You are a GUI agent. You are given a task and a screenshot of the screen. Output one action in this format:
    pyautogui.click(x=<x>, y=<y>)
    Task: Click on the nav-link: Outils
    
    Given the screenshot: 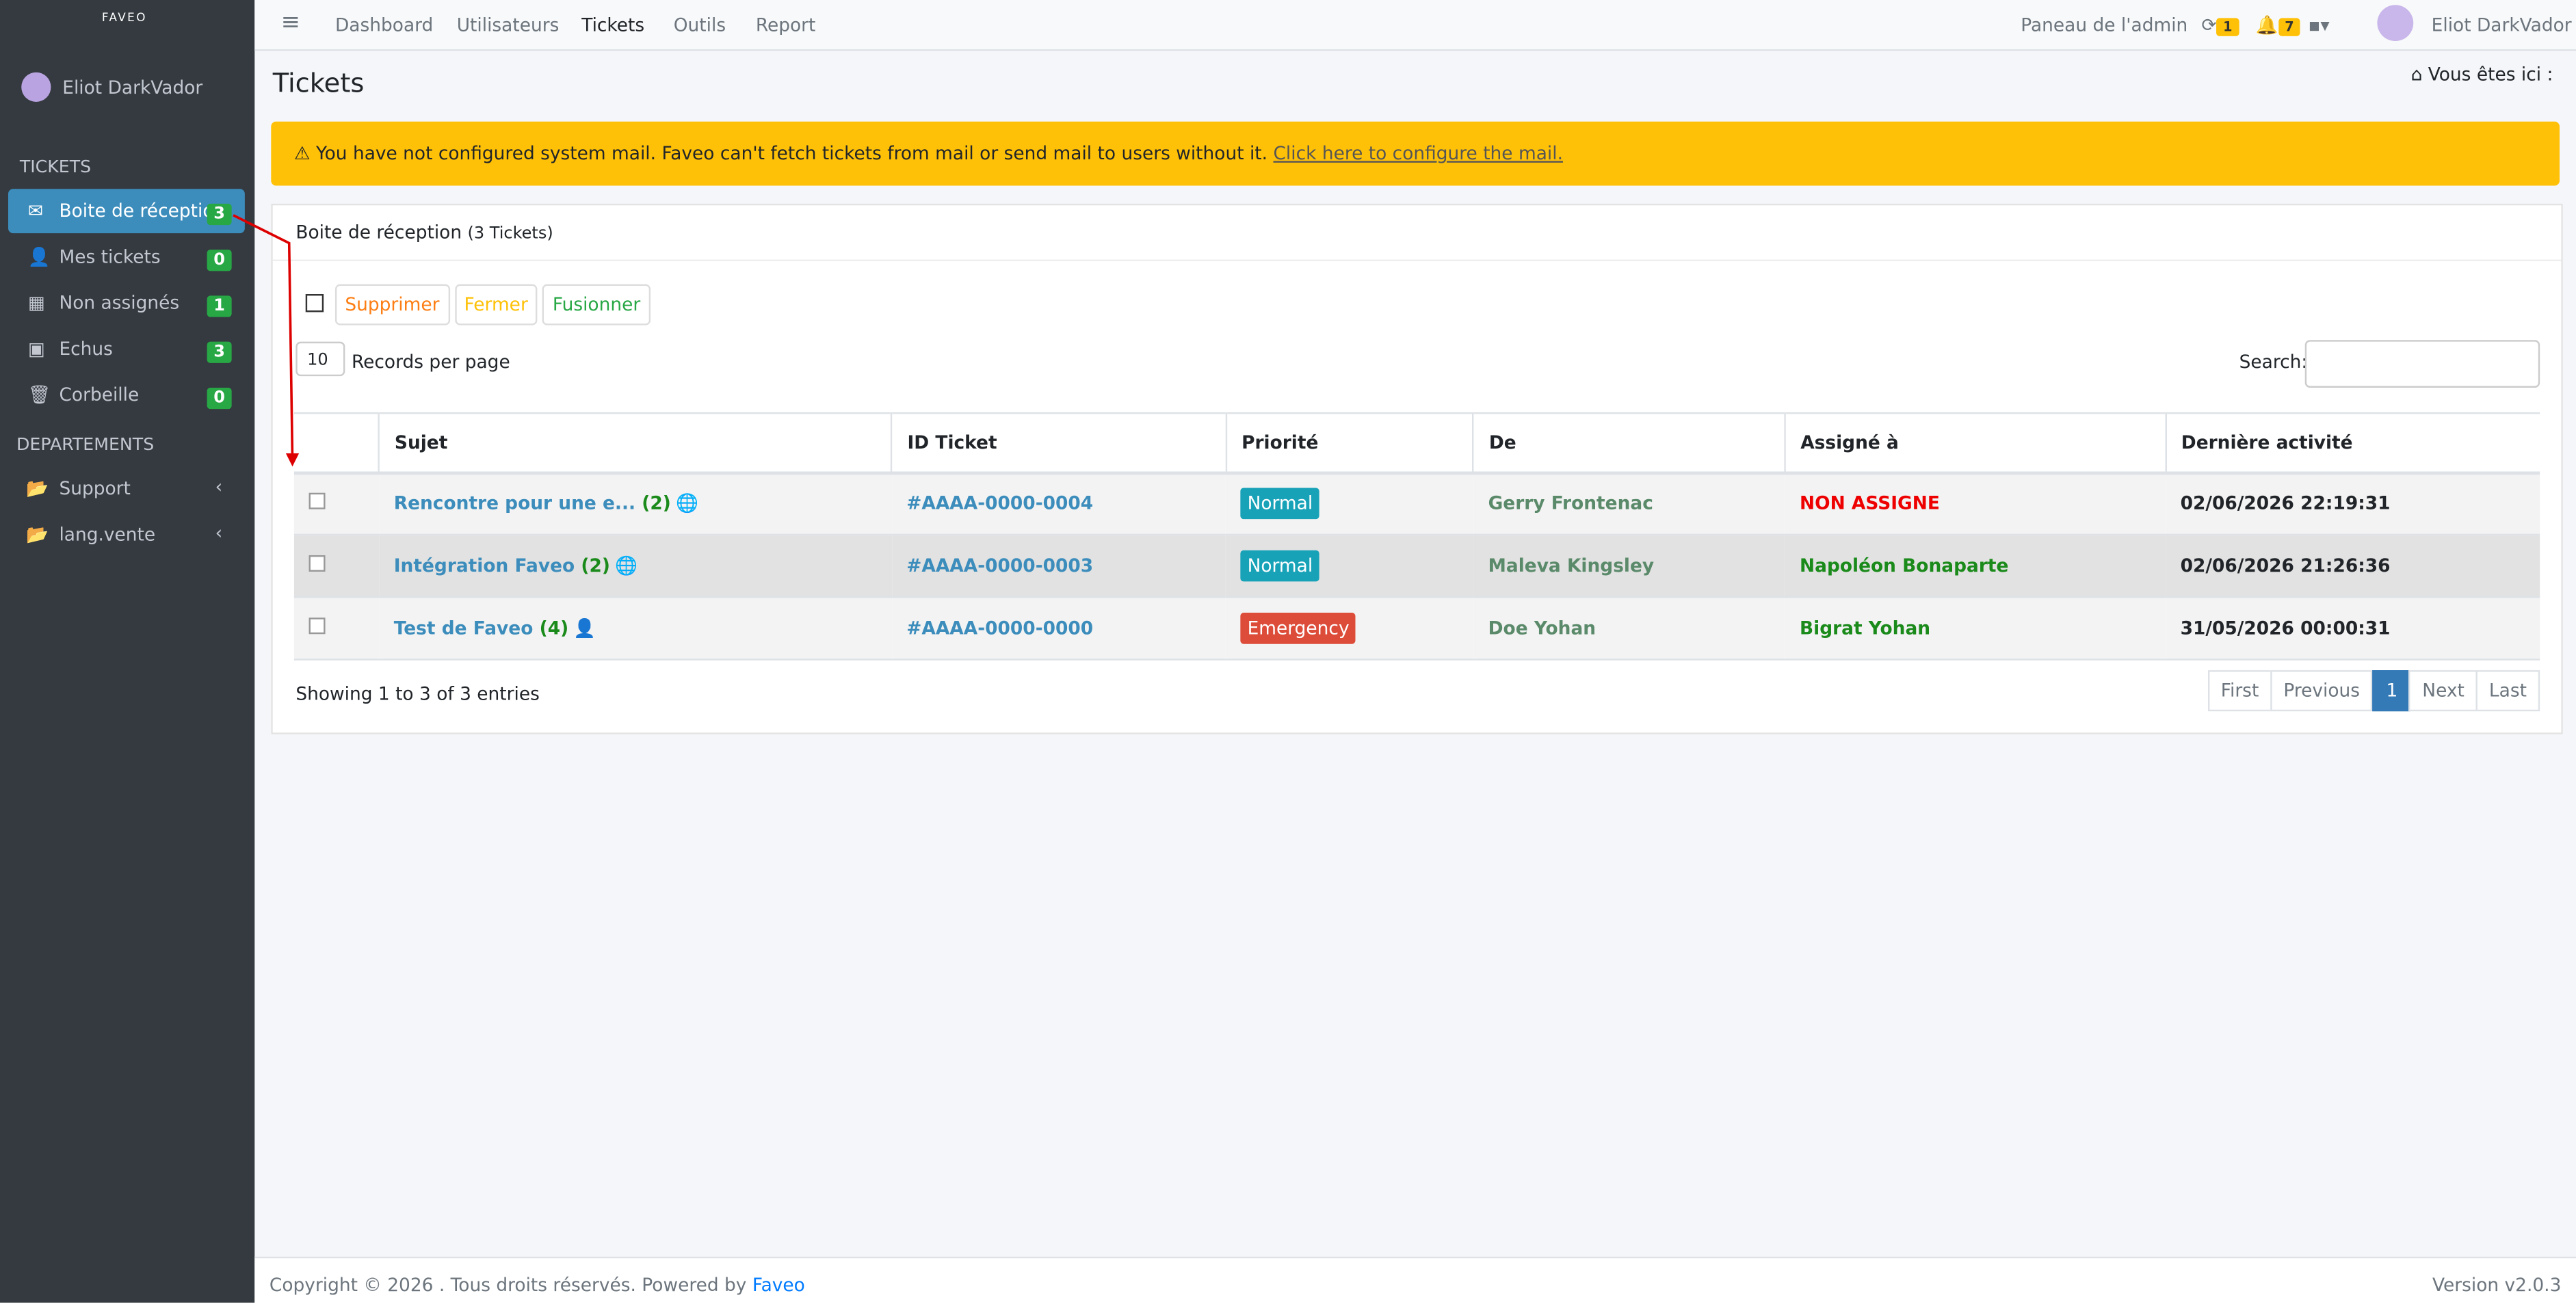 What is the action you would take?
    pyautogui.click(x=699, y=25)
    